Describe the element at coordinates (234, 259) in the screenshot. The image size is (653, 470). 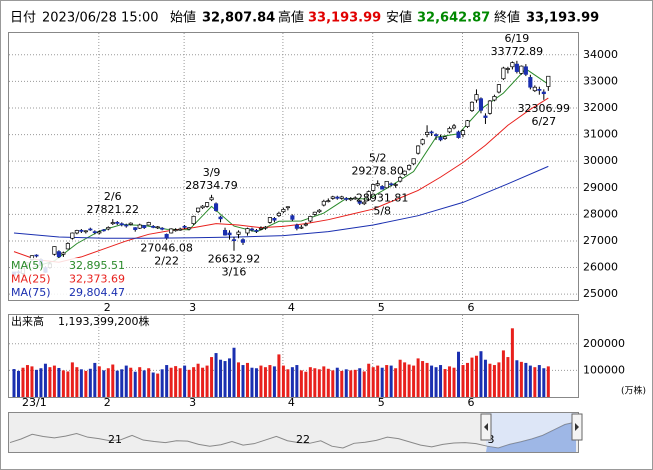
I see `annotation-value: 26632.92` at that location.